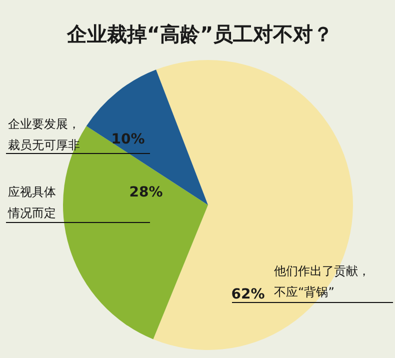 Image resolution: width=395 pixels, height=358 pixels. What do you see at coordinates (322, 282) in the screenshot?
I see `slice-label: 他们作出了贡献，不应“背锅”` at bounding box center [322, 282].